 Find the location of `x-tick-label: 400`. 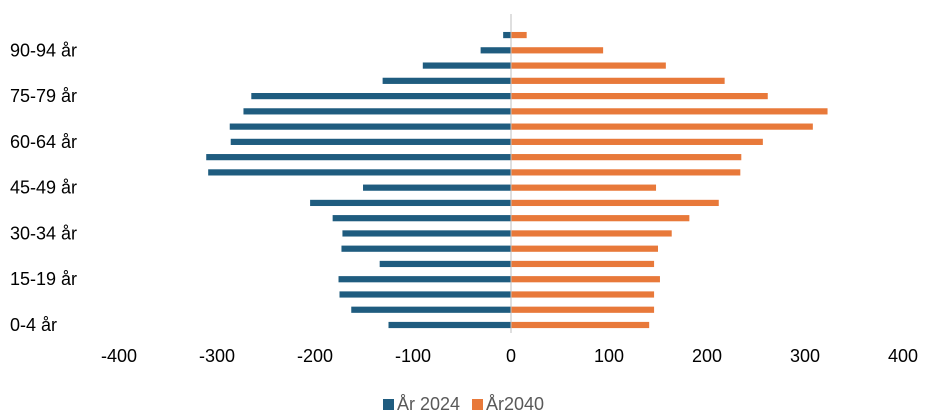

x-tick-label: 400 is located at coordinates (903, 356).